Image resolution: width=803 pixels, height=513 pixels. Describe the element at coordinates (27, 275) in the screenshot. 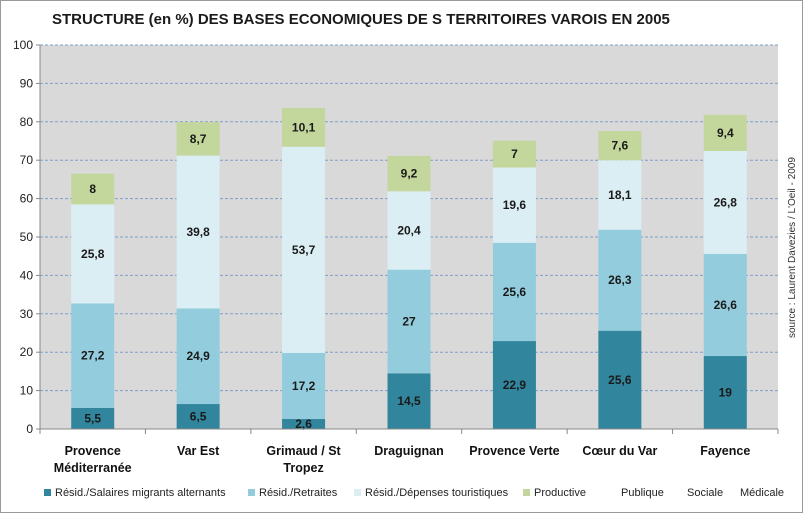

I see `y-tick-label: 40` at that location.